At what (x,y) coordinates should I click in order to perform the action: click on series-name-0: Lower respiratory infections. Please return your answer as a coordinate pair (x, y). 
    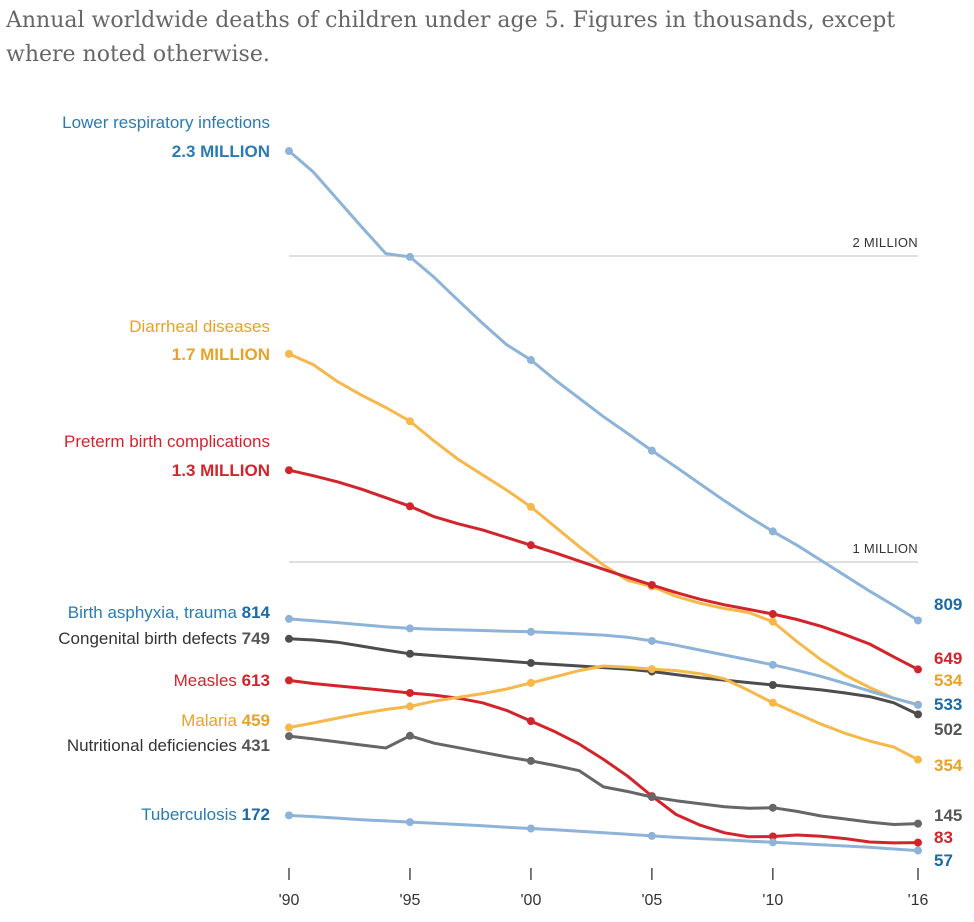
    Looking at the image, I should click on (166, 122).